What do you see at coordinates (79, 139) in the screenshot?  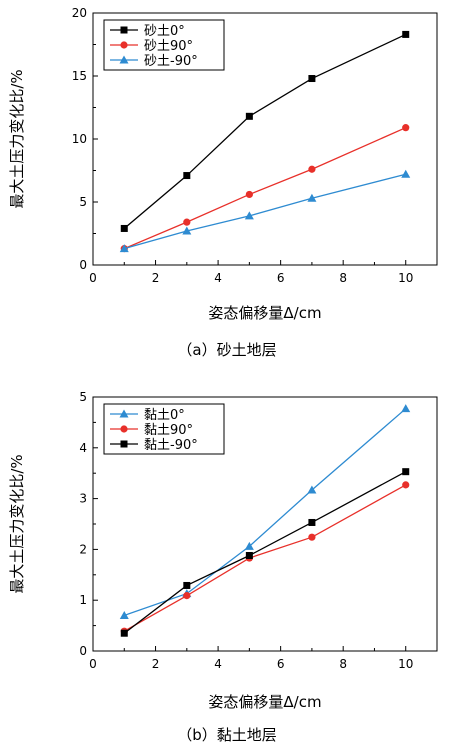 I see `y-tick-label: 10` at bounding box center [79, 139].